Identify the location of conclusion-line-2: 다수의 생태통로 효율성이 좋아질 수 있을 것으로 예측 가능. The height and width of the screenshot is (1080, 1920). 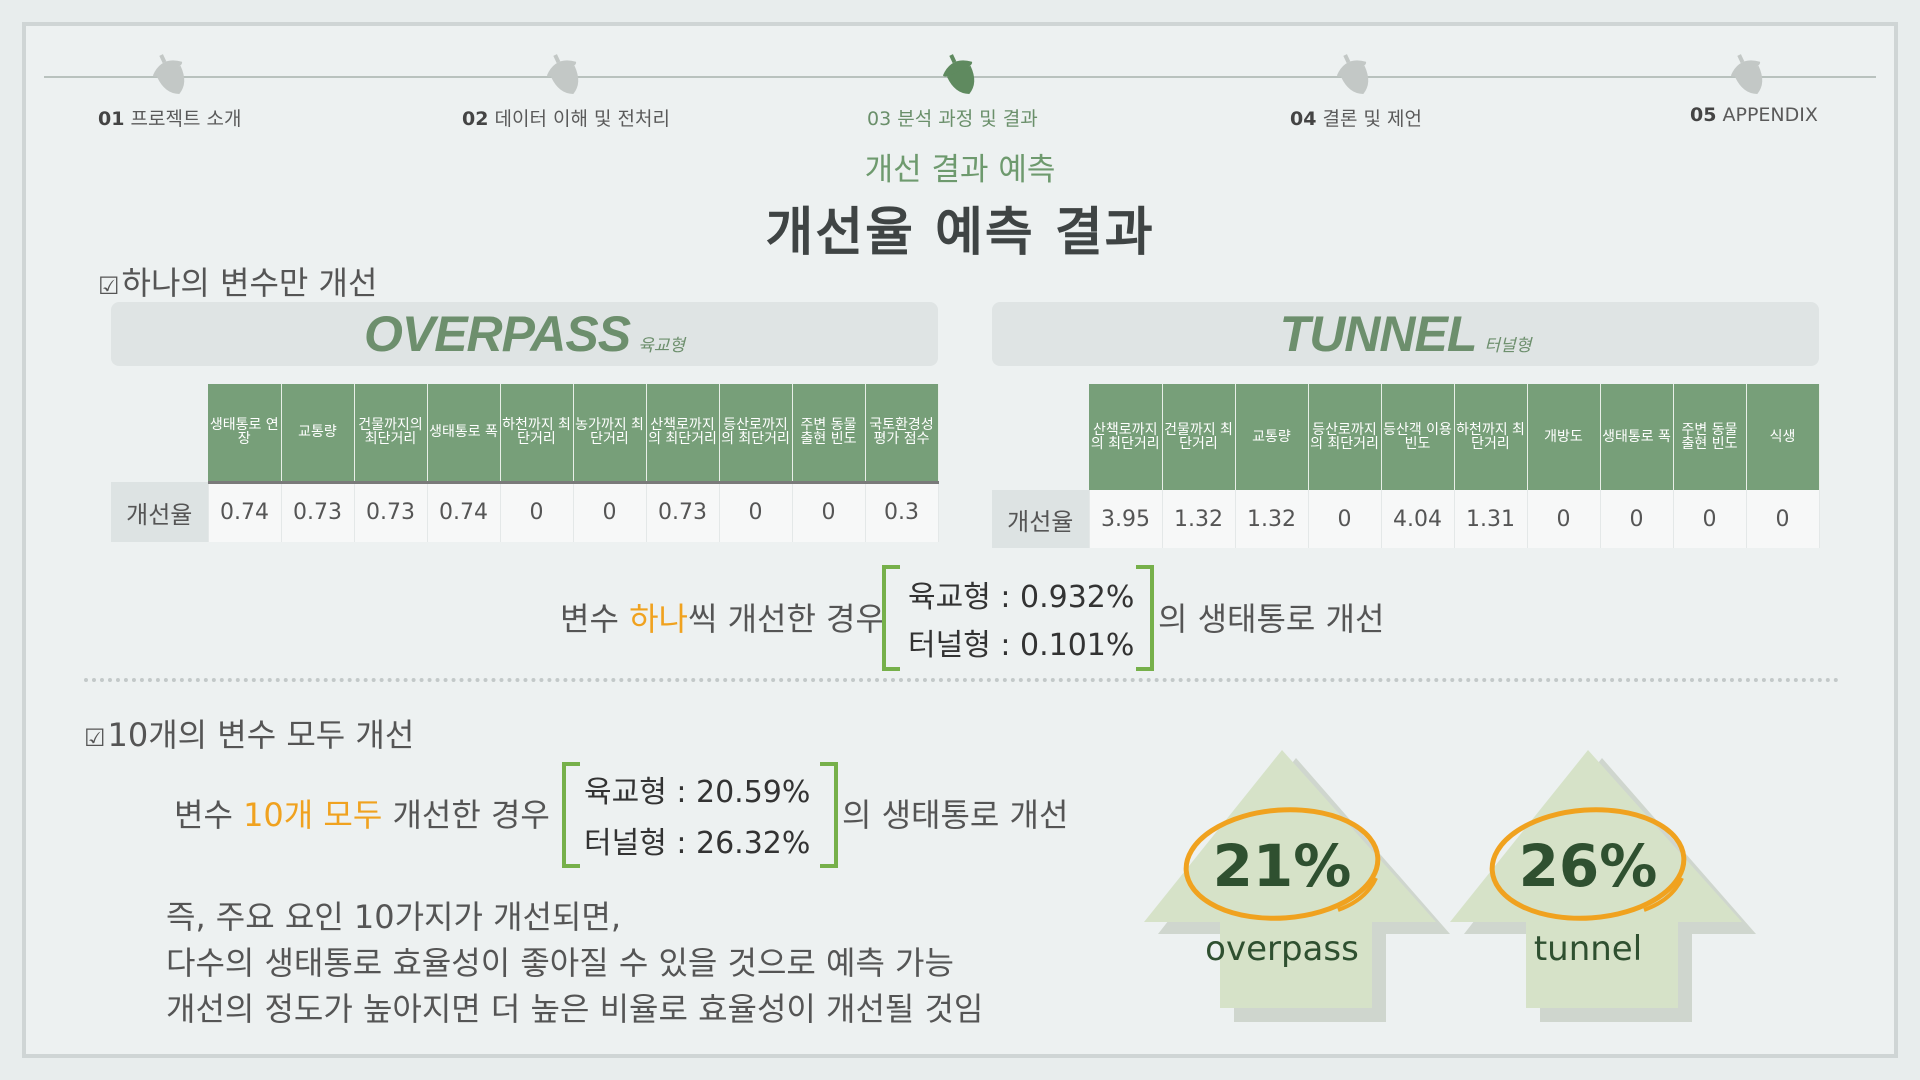
(560, 963).